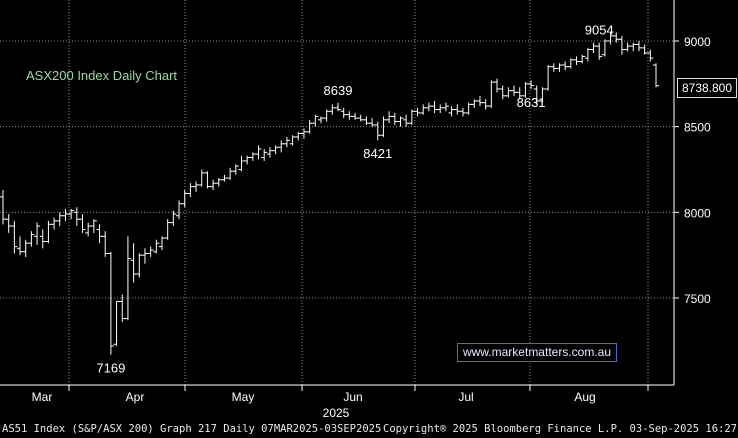 This screenshot has height=438, width=738. What do you see at coordinates (697, 128) in the screenshot?
I see `y-tick-label: 8500` at bounding box center [697, 128].